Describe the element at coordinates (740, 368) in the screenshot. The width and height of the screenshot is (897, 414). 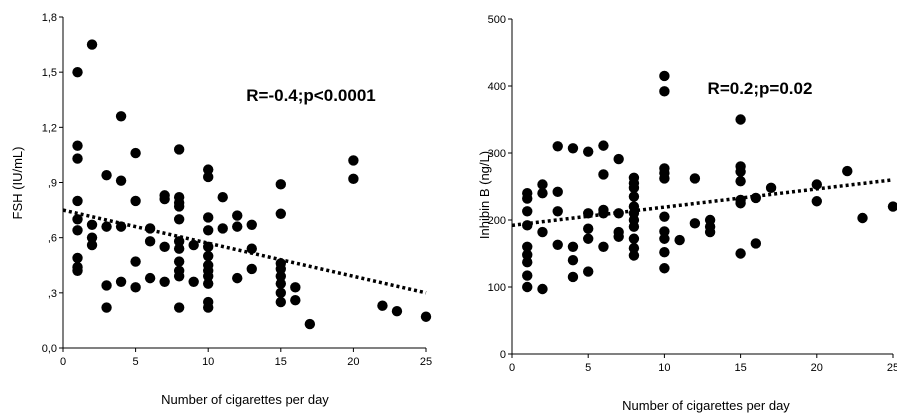
I see `x-tick-label: 15` at that location.